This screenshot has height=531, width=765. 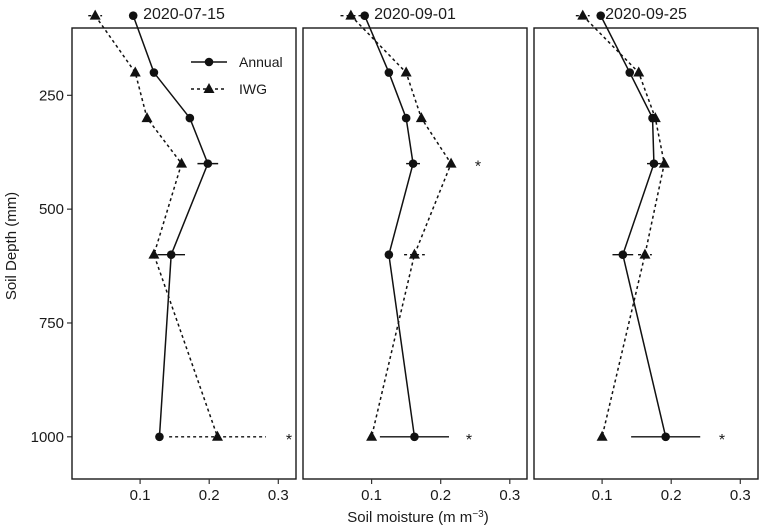 I want to click on legend: Annual IWG, so click(x=237, y=75).